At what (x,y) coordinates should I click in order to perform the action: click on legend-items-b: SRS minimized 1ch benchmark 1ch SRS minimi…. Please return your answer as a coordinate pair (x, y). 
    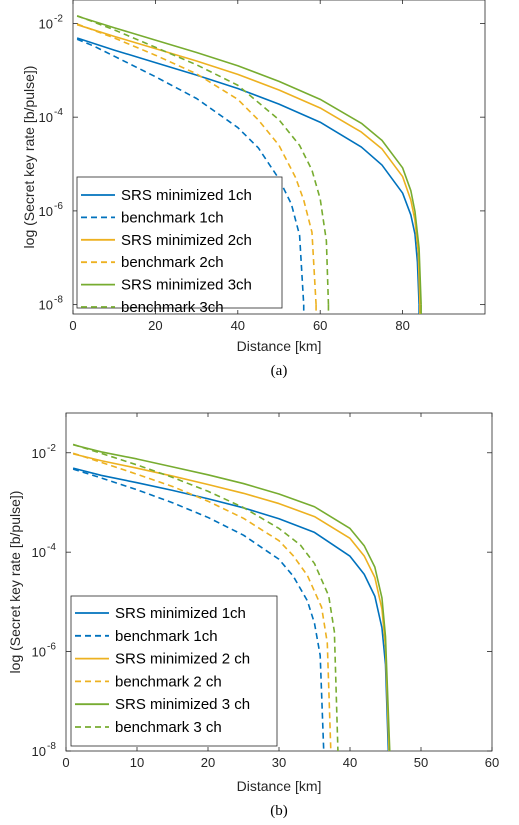
    Looking at the image, I should click on (162, 670).